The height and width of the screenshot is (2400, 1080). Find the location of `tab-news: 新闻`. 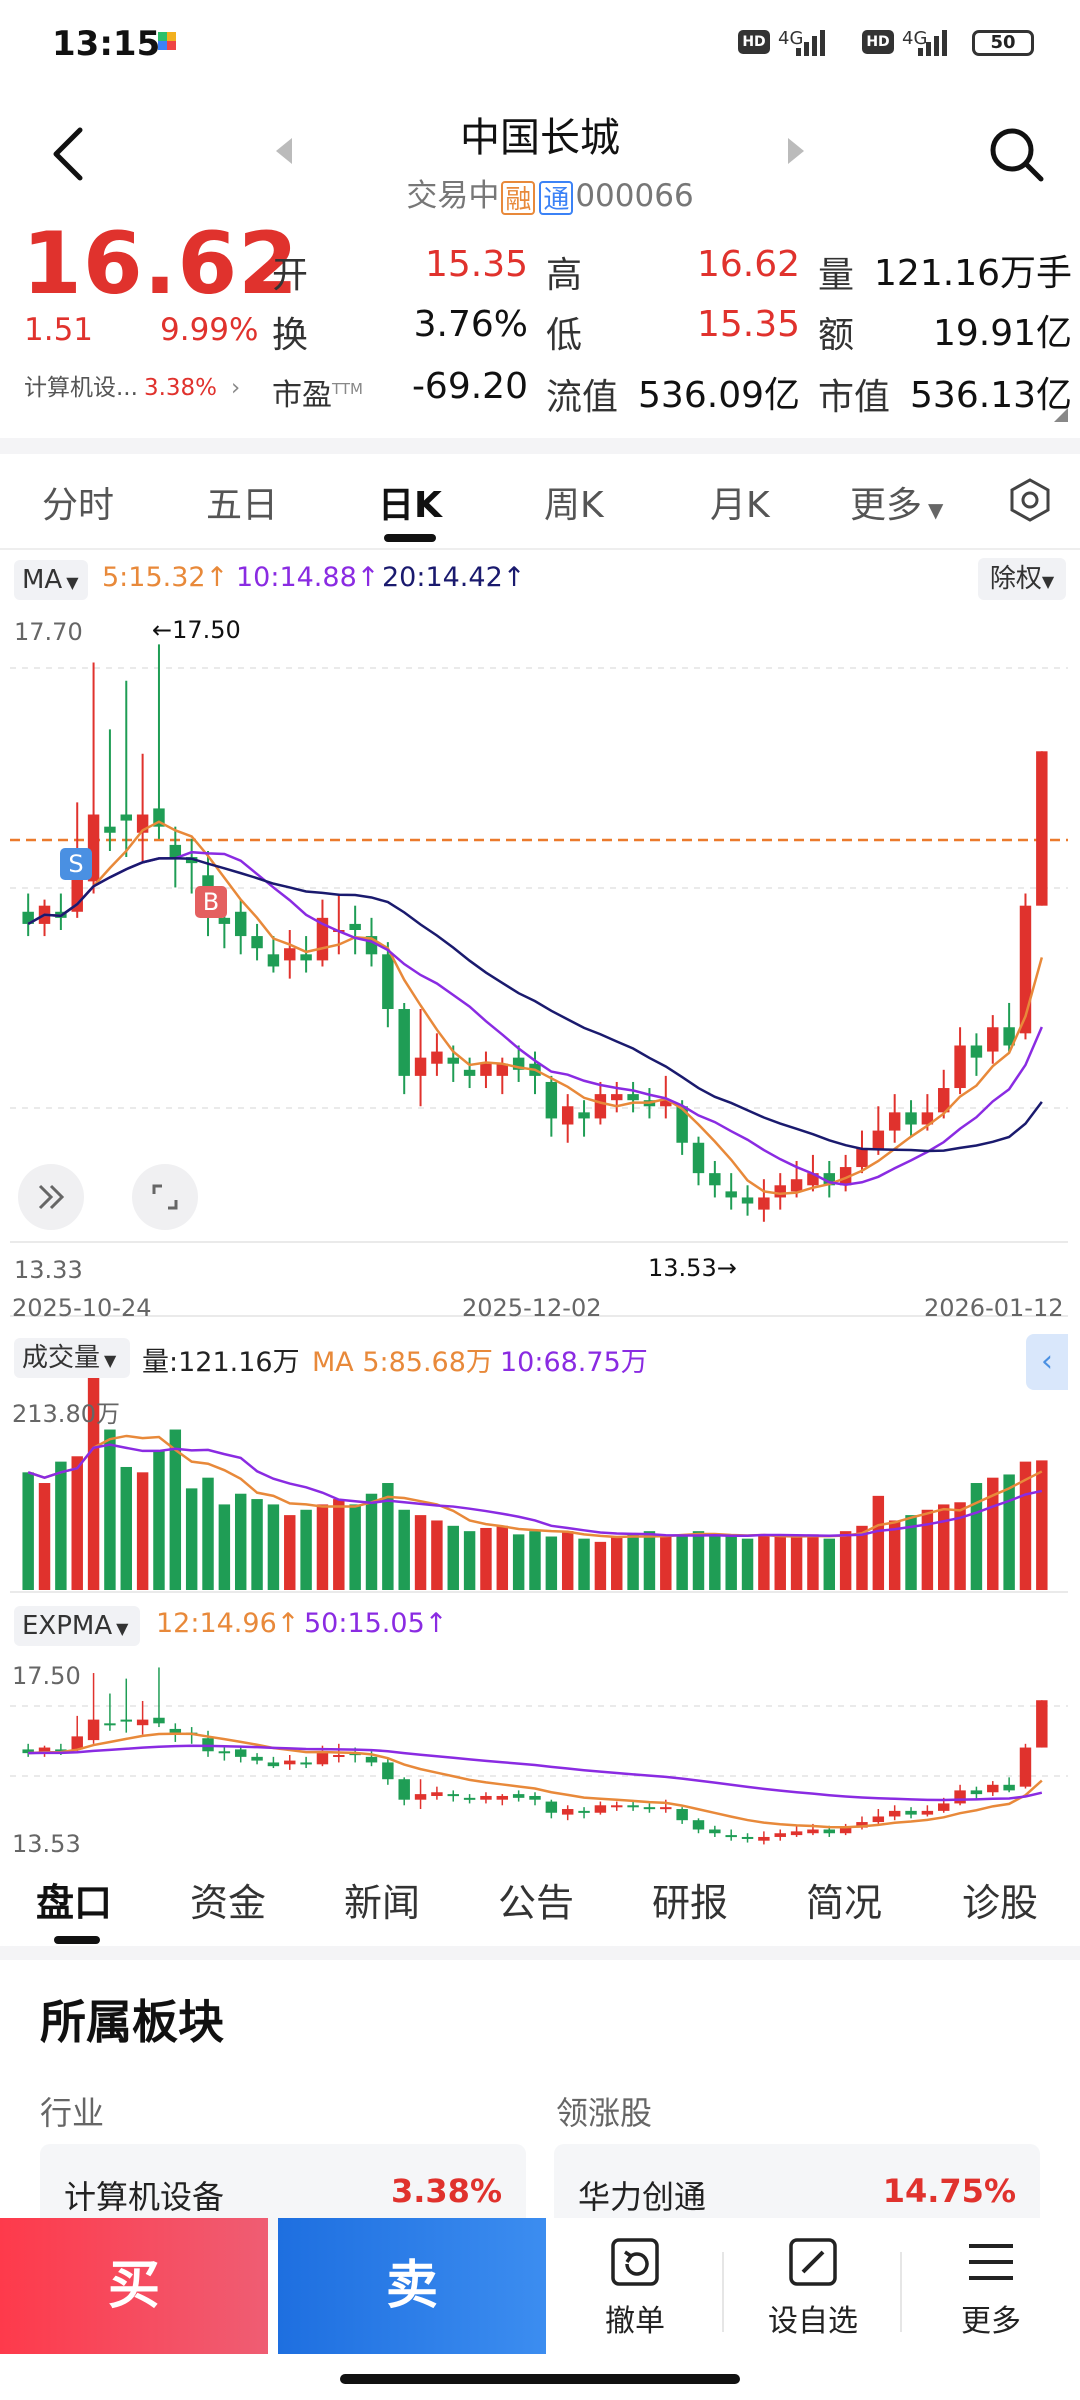

tab-news: 新闻 is located at coordinates (382, 1903).